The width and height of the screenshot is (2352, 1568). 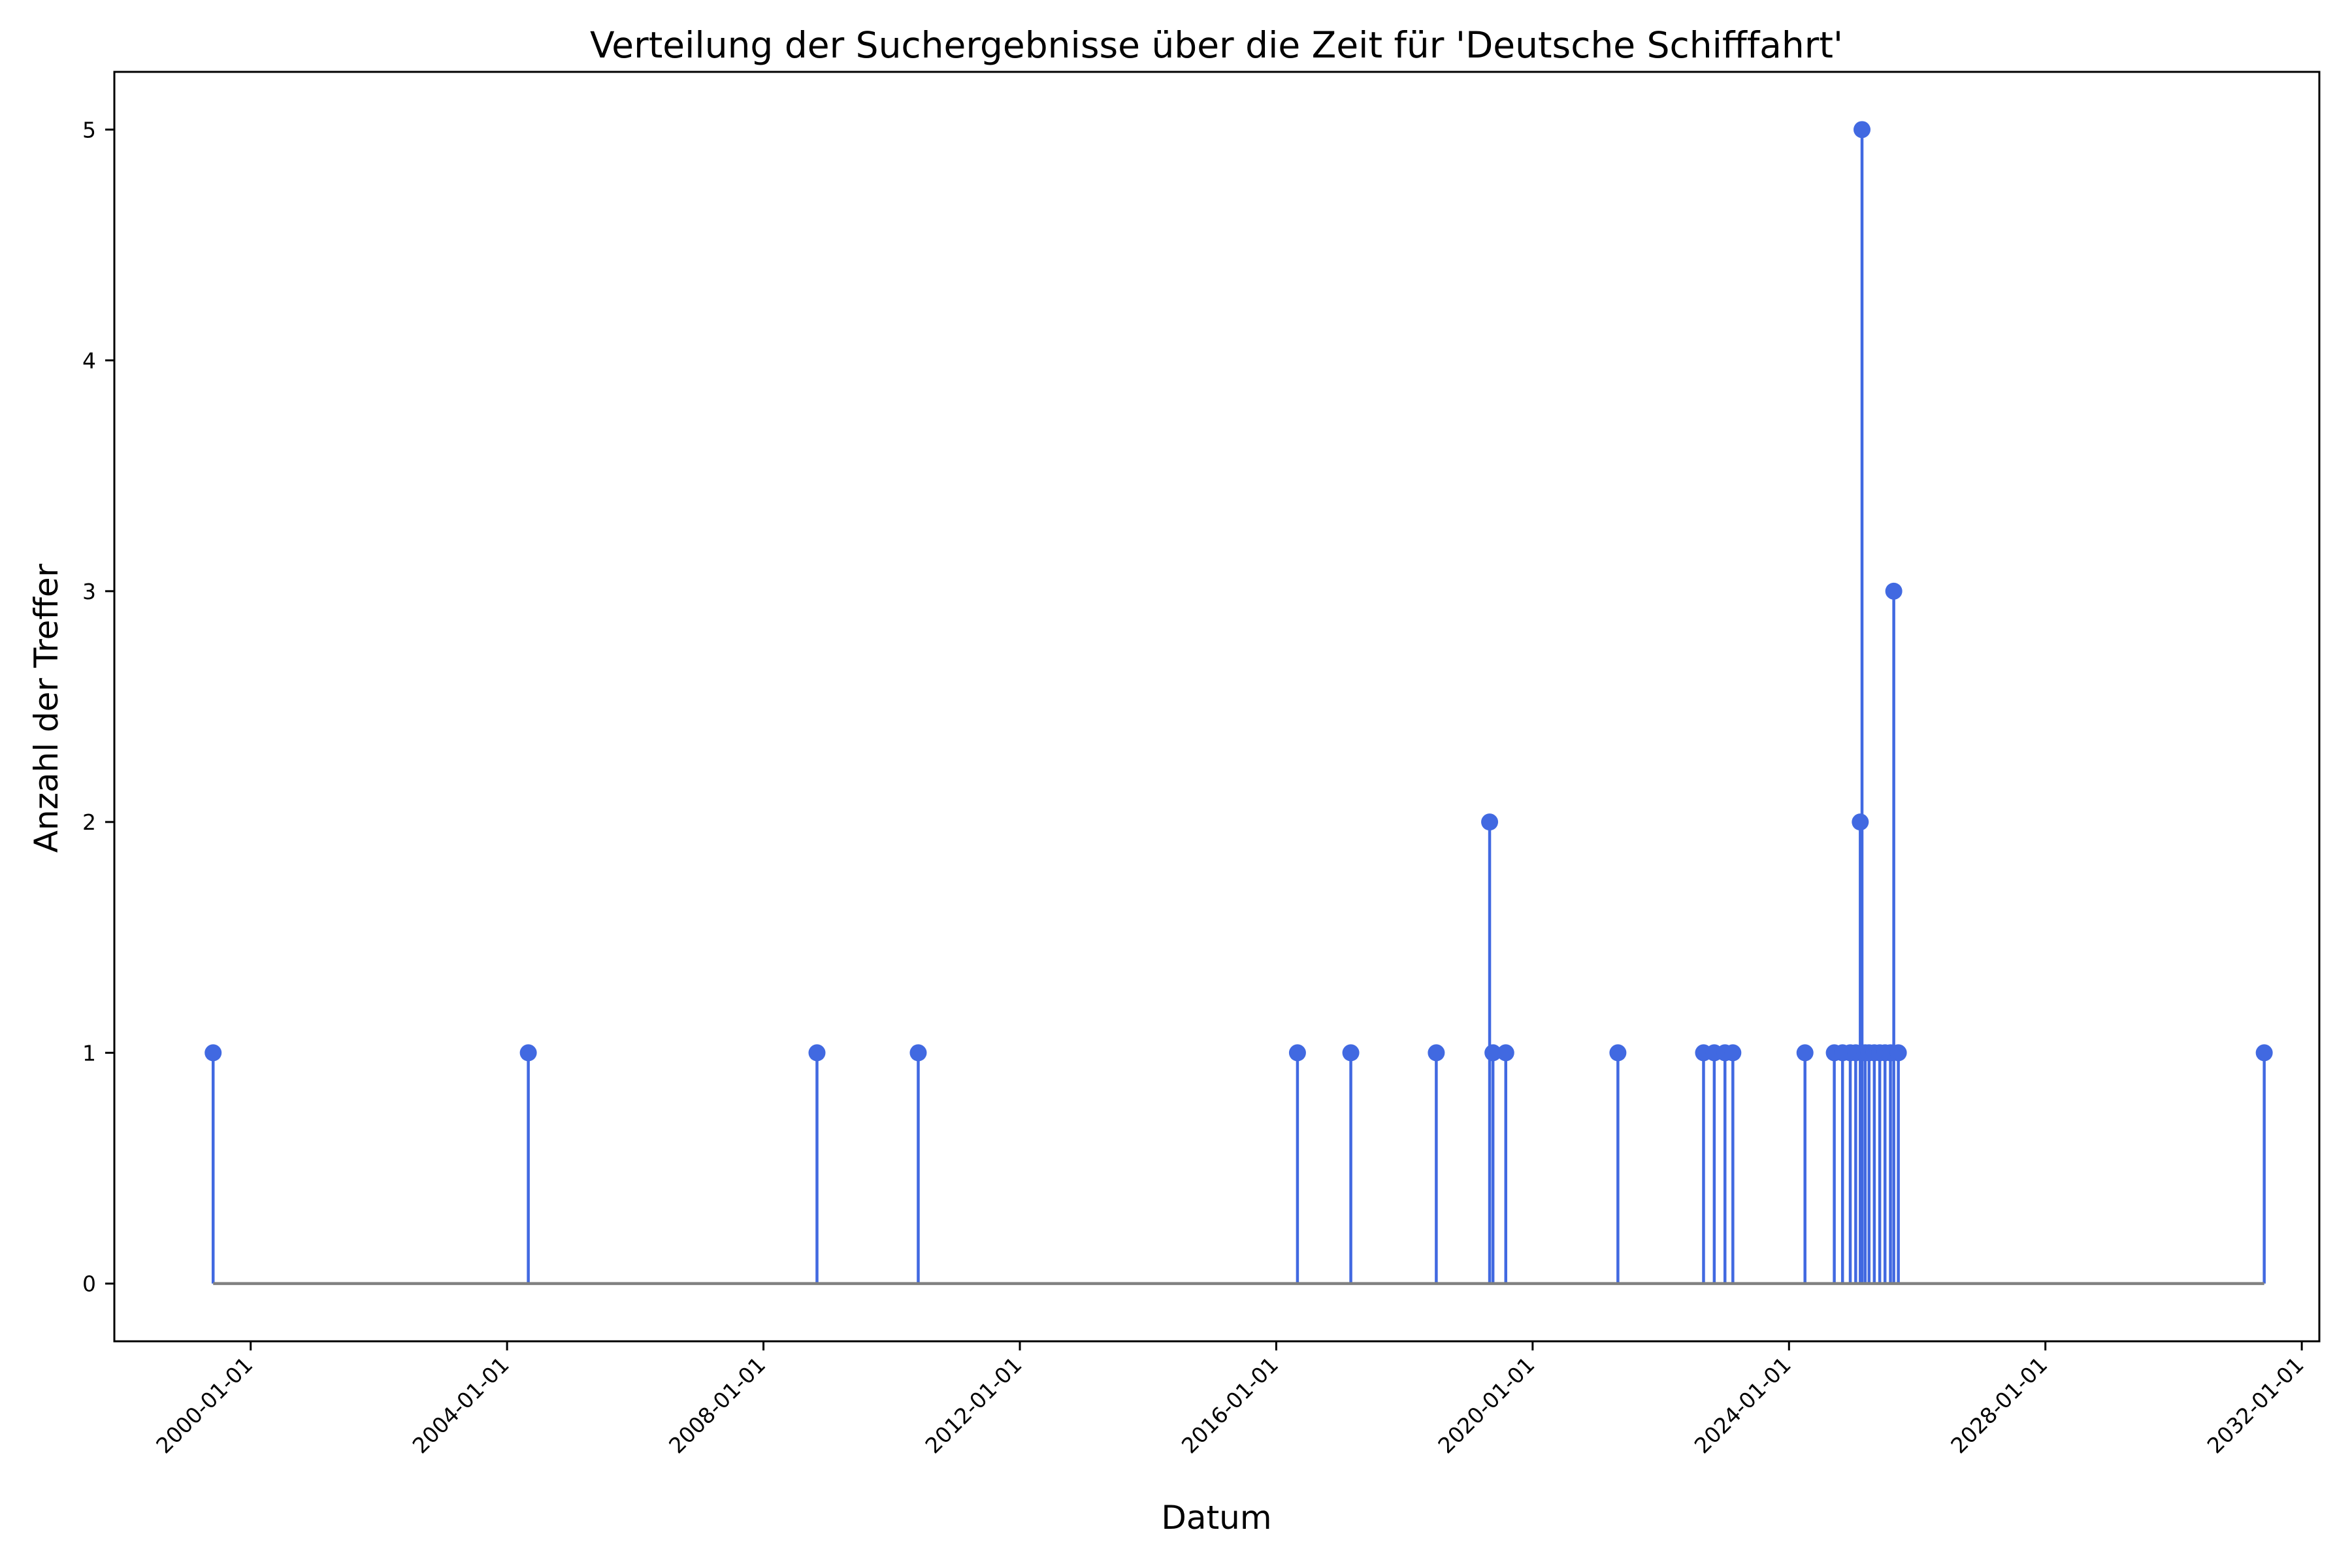 I want to click on y-tick-label: 2, so click(x=89, y=822).